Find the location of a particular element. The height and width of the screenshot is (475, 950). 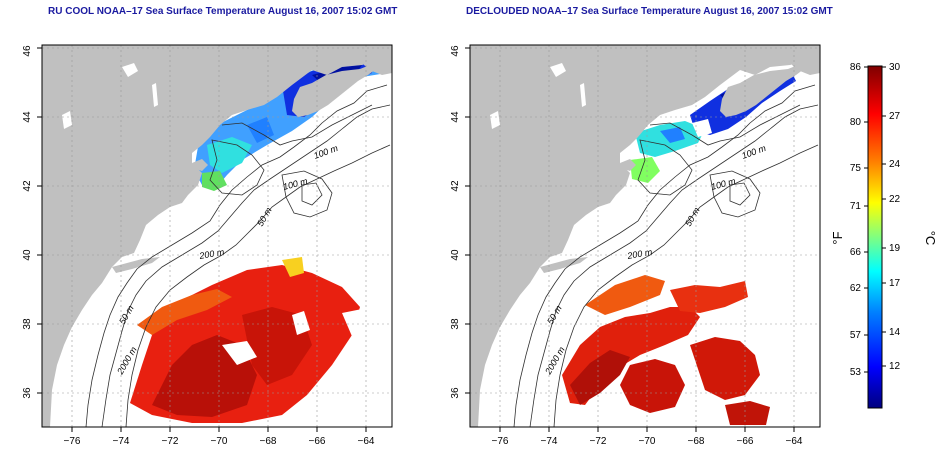

celsius-tick: 17 is located at coordinates (895, 283).